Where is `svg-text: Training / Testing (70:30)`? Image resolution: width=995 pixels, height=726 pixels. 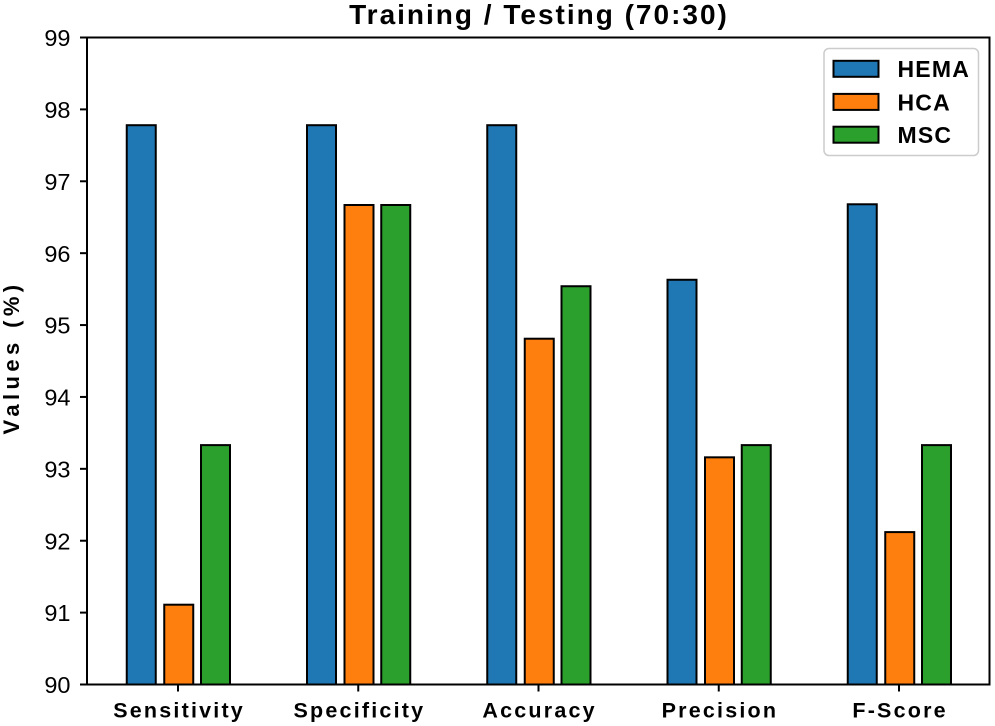
svg-text: Training / Testing (70:30) is located at coordinates (539, 15).